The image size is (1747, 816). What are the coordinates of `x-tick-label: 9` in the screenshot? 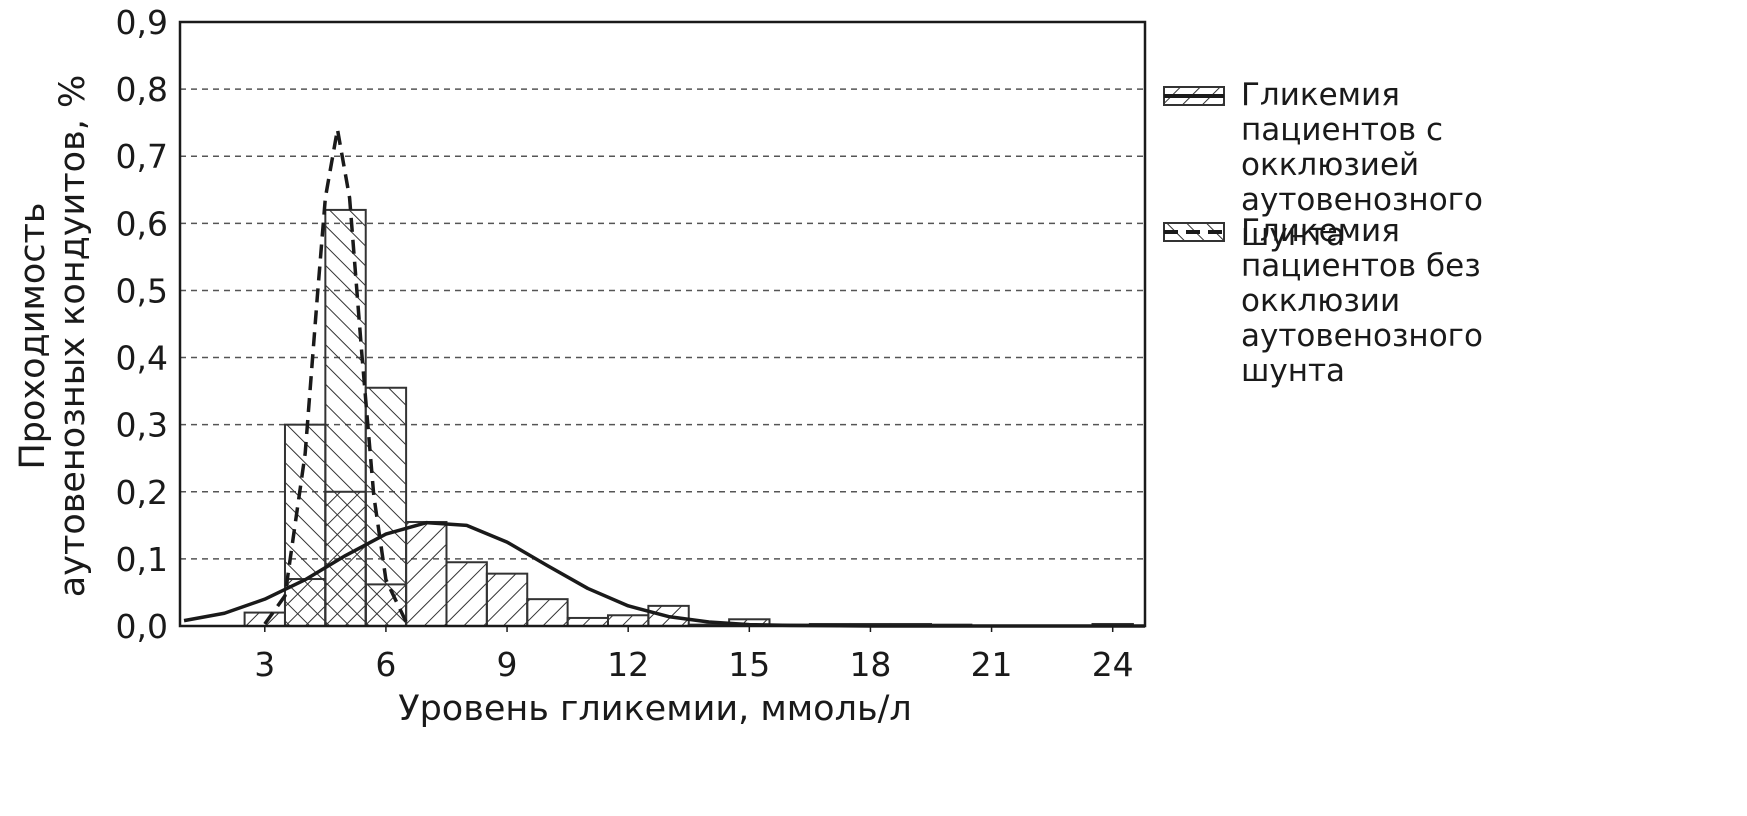 It's located at (507, 664).